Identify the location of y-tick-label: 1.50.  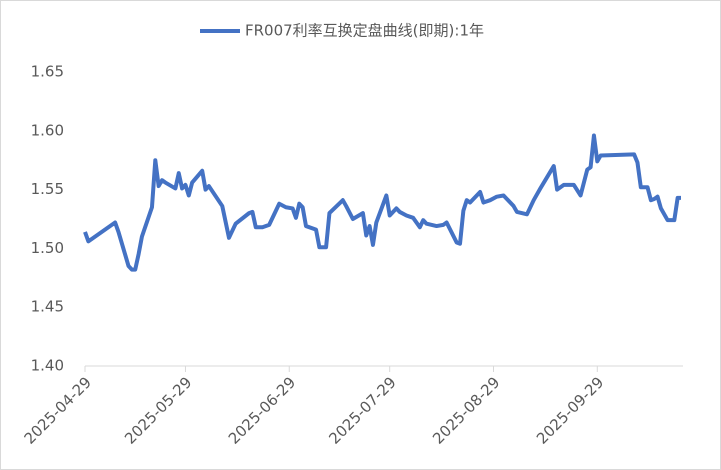
(47, 248).